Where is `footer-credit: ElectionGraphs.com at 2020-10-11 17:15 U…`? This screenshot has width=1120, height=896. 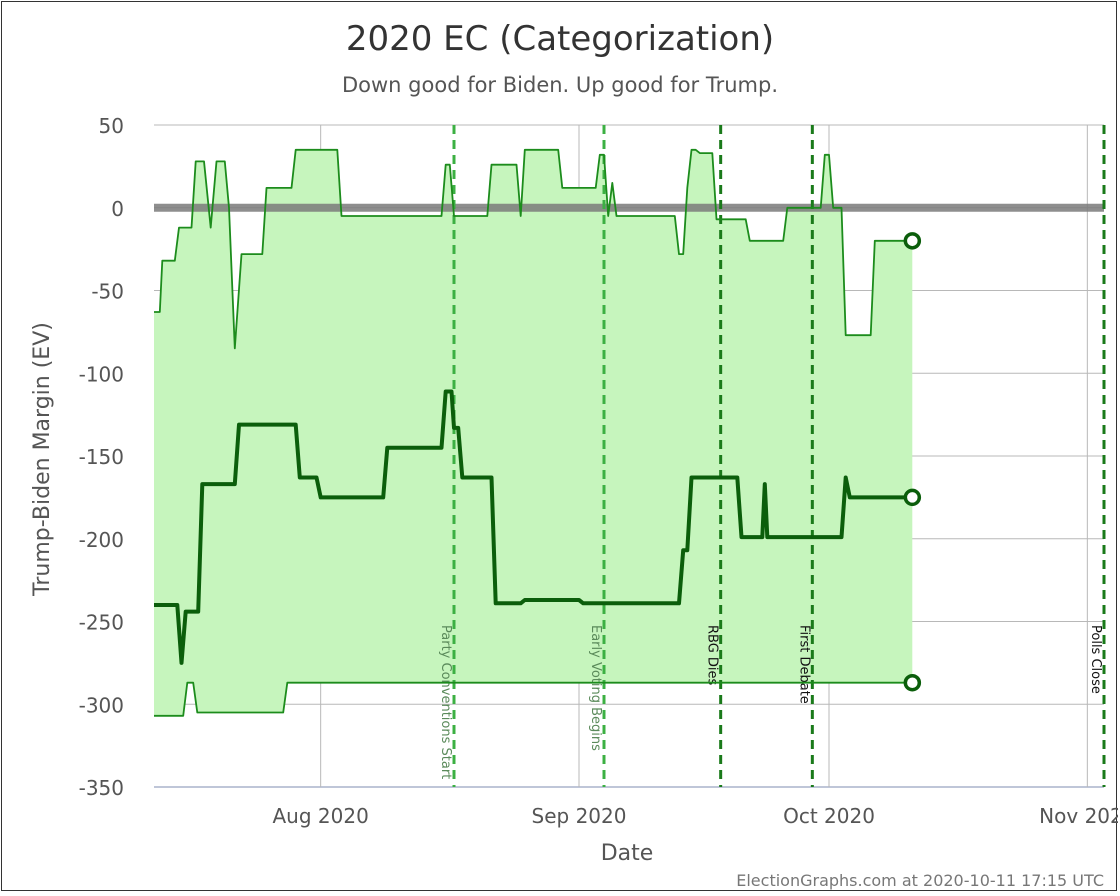 footer-credit: ElectionGraphs.com at 2020-10-11 17:15 U… is located at coordinates (920, 880).